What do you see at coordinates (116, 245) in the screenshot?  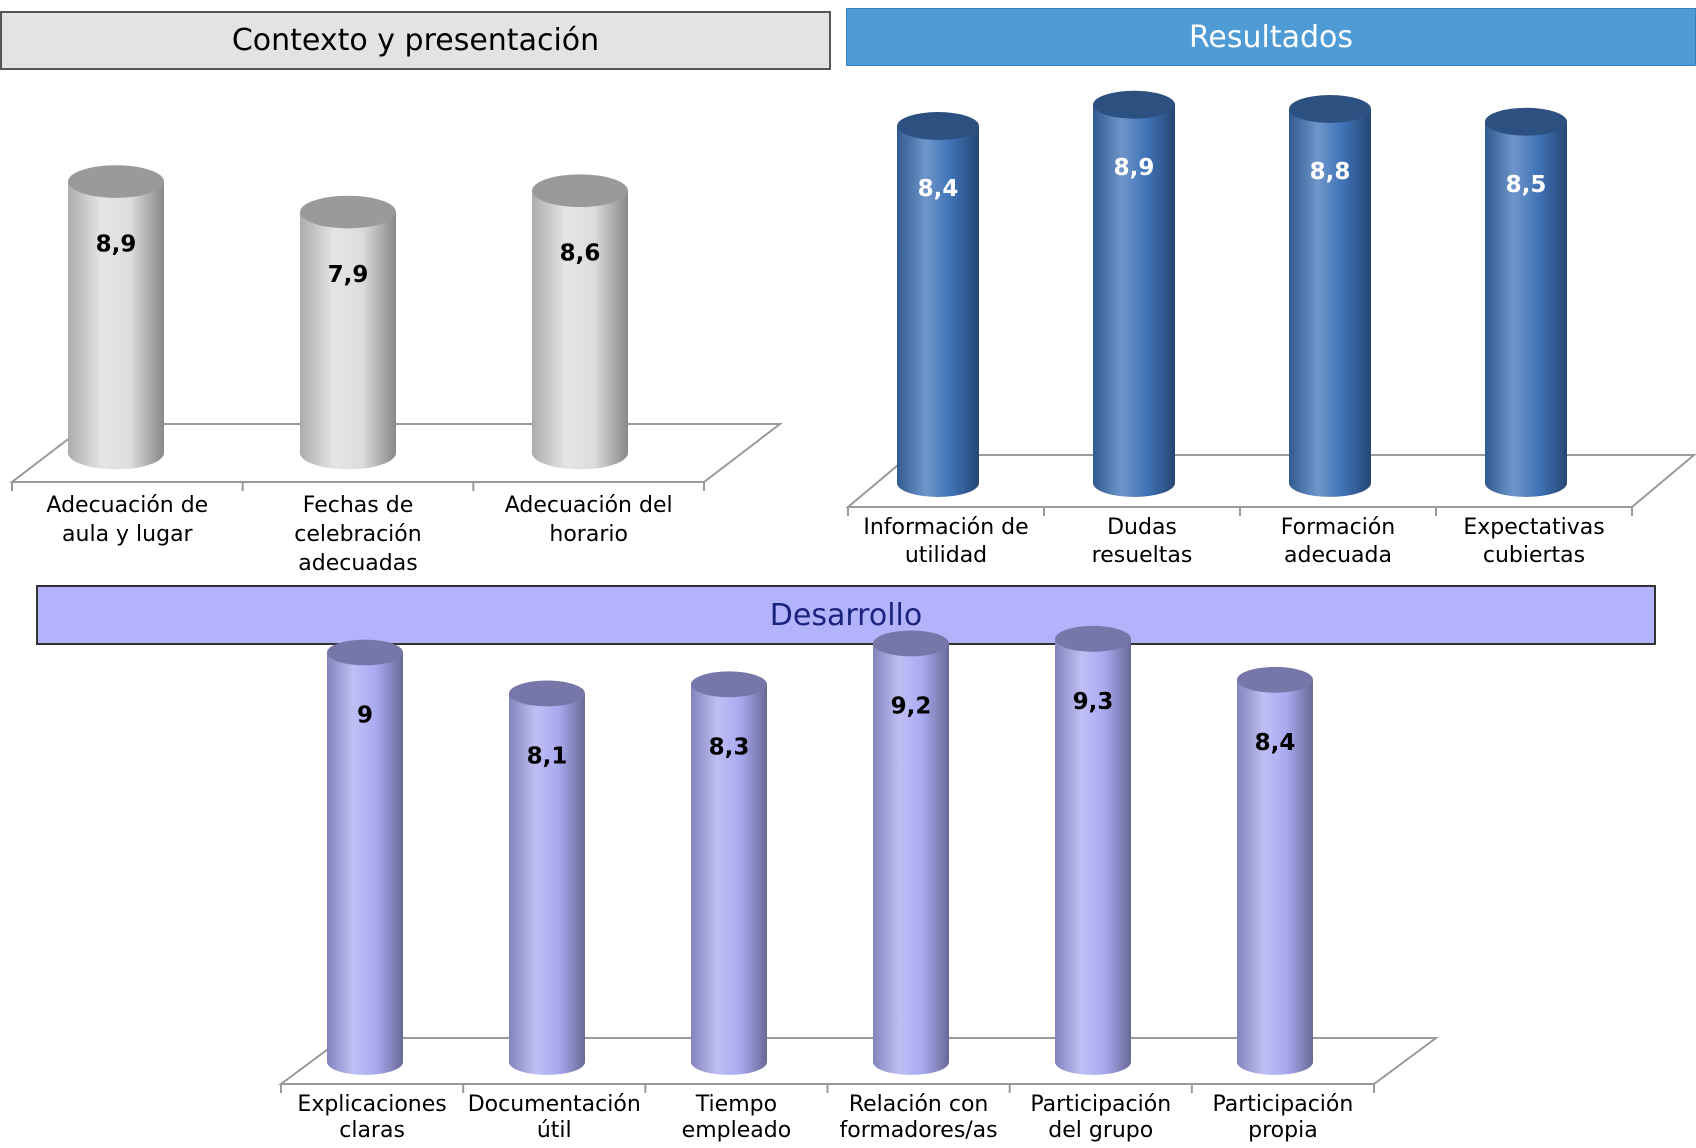 I see `contexto-data-label: 8,9` at bounding box center [116, 245].